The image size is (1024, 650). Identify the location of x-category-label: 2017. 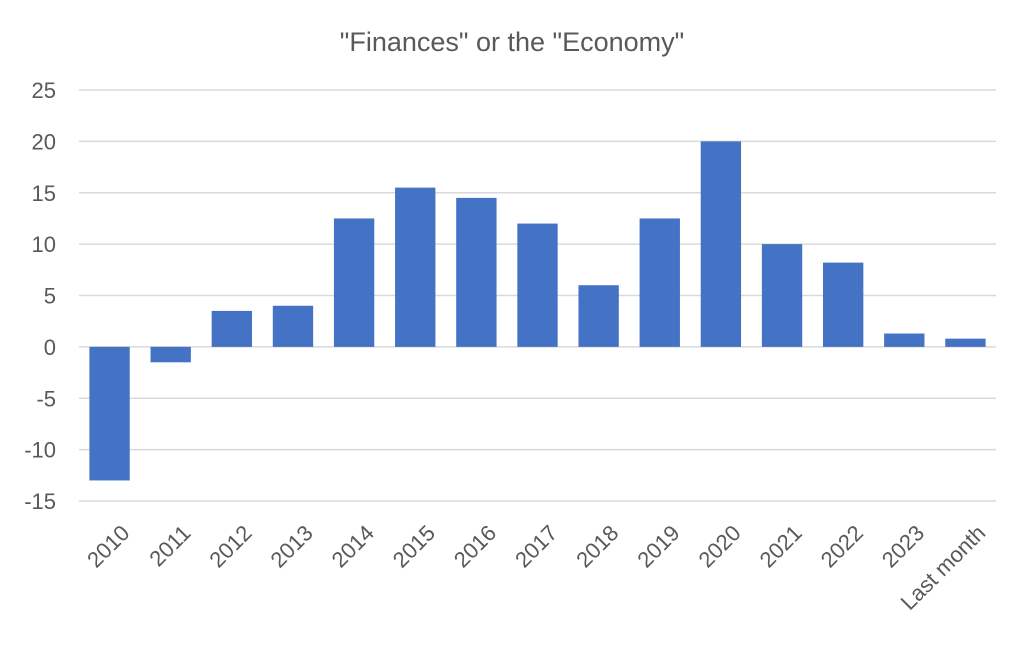
(536, 546).